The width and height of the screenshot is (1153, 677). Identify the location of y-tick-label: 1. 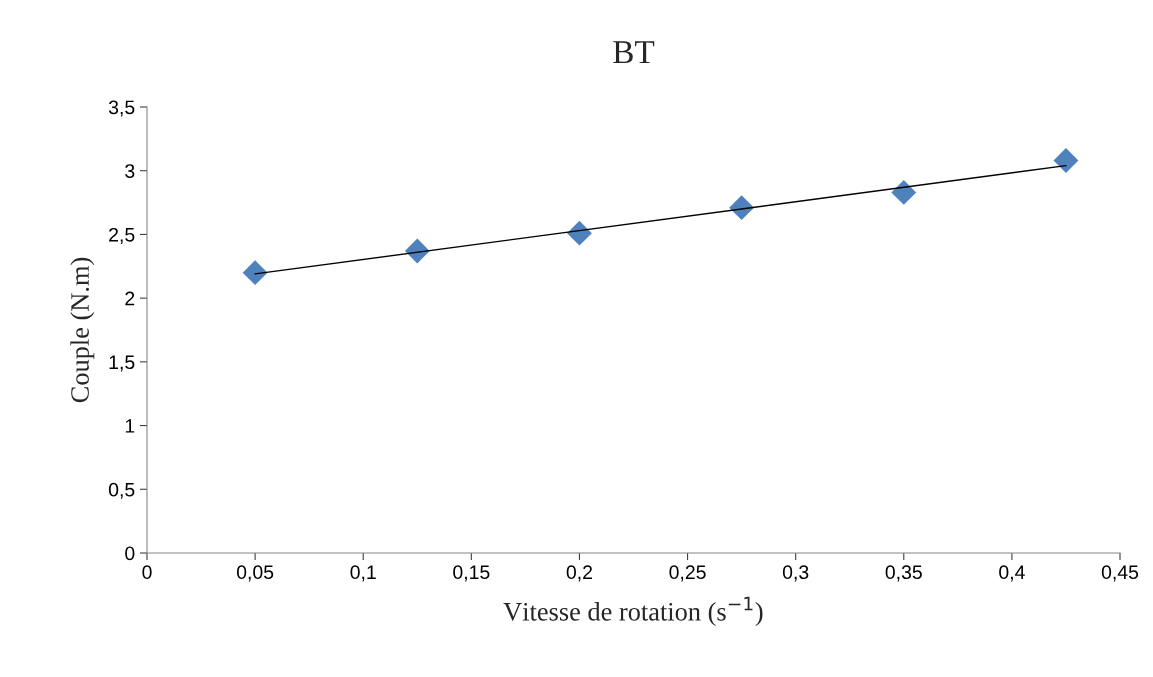
(130, 426).